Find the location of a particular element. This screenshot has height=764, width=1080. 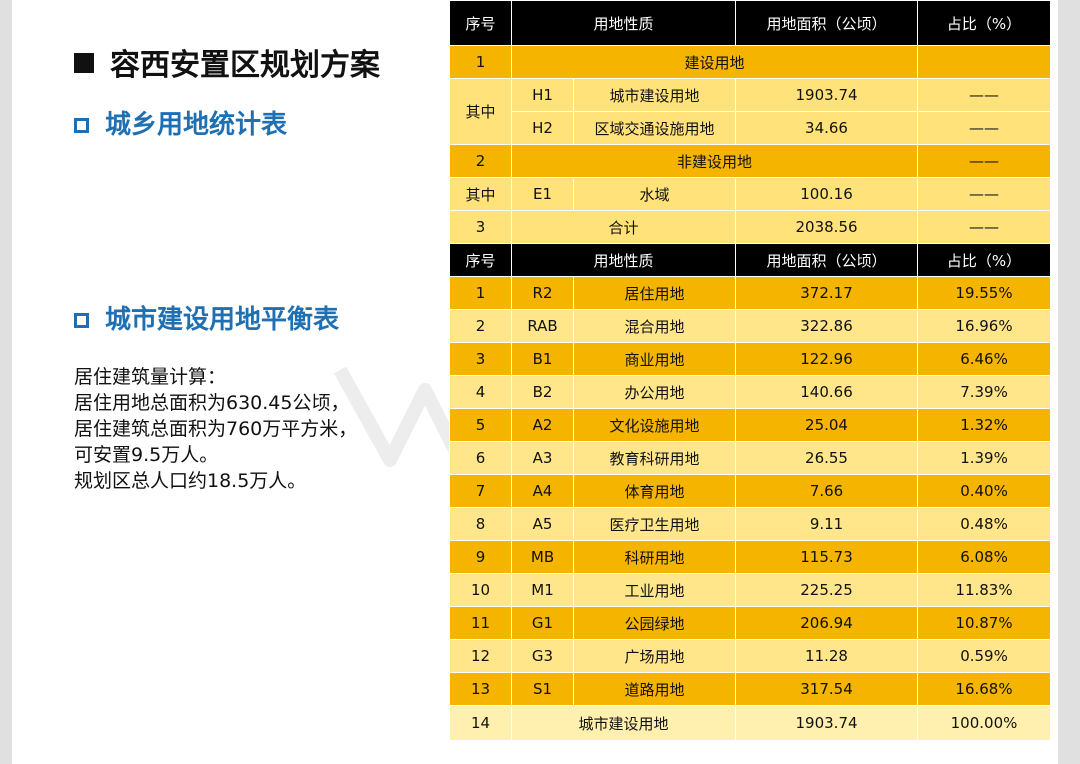

cell-code: S1 is located at coordinates (542, 689).